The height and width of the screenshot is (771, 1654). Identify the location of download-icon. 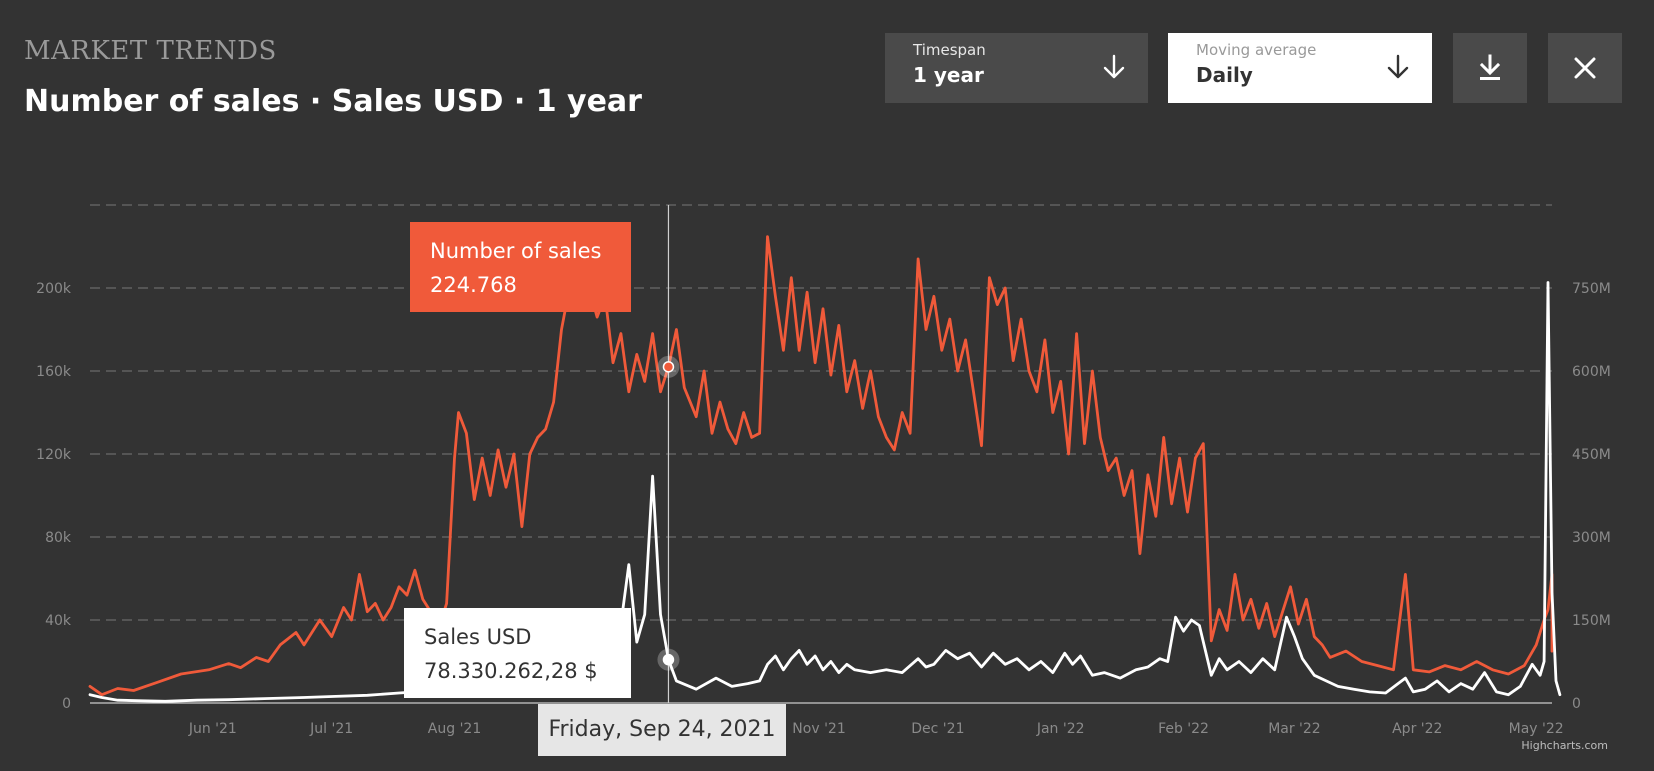
(1490, 67).